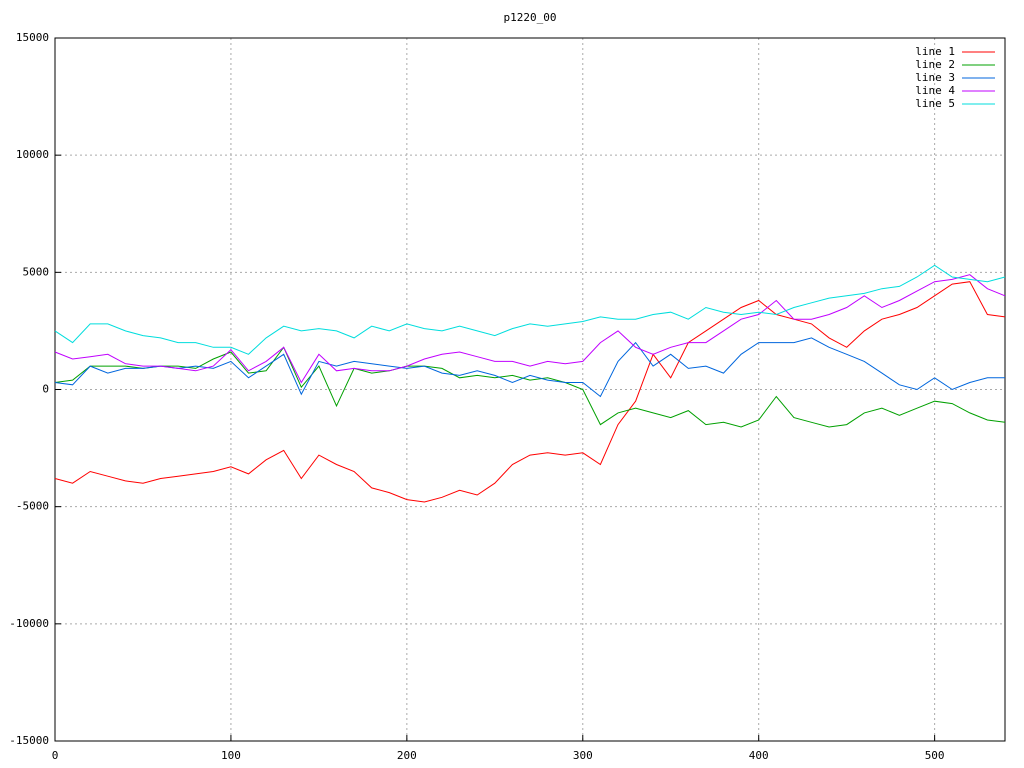 This screenshot has width=1024, height=768. Describe the element at coordinates (583, 755) in the screenshot. I see `x-tick-label: 300` at that location.